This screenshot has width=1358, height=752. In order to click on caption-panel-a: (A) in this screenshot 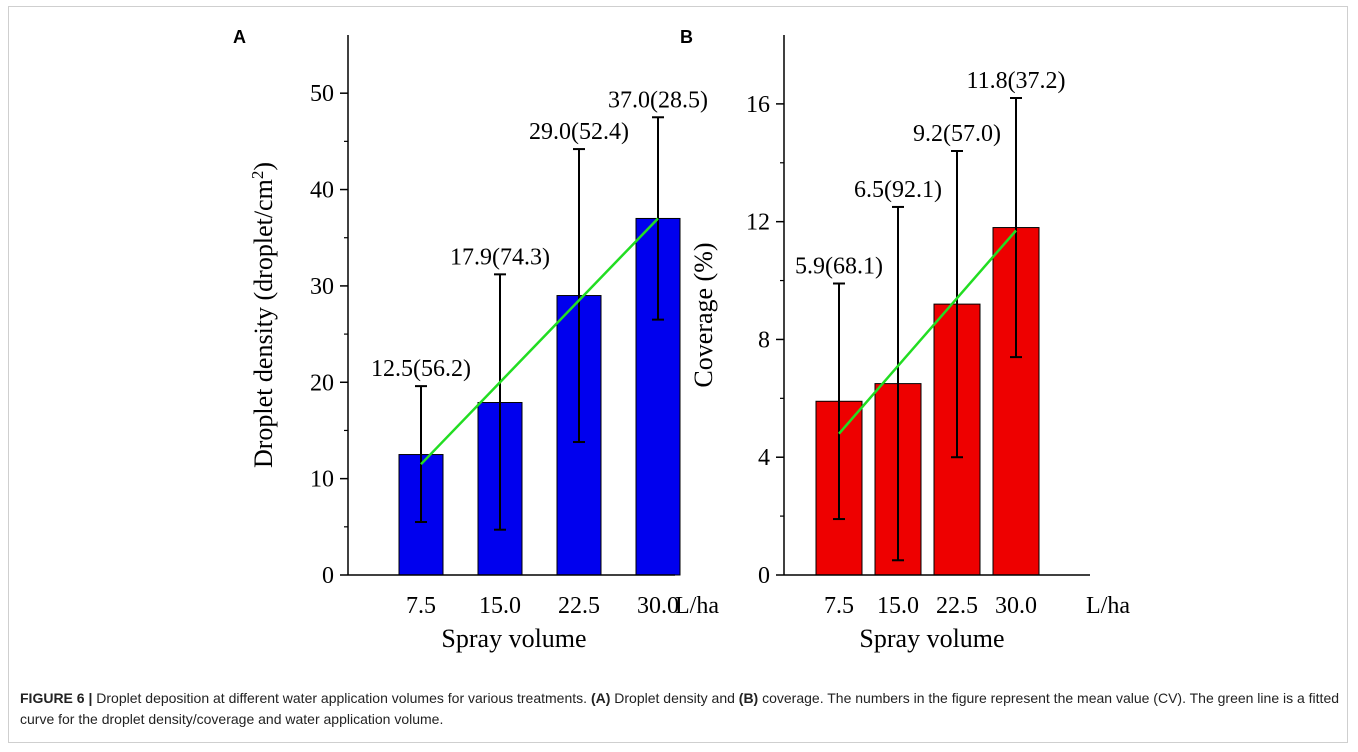, I will do `click(600, 698)`.